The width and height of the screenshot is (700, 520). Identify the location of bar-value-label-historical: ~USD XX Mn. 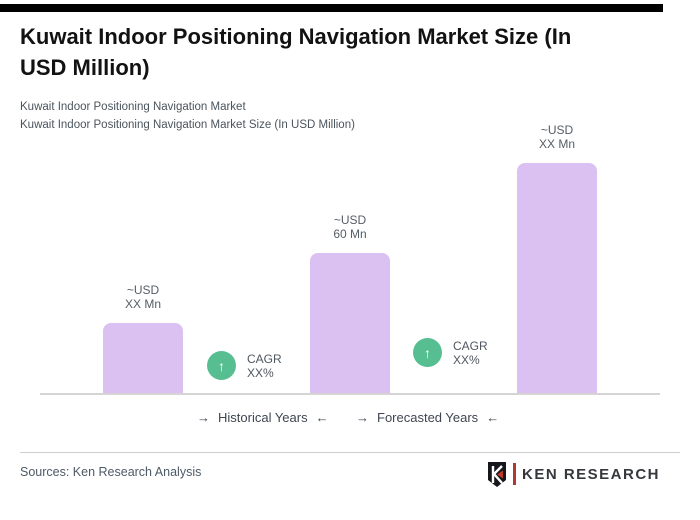
(143, 297).